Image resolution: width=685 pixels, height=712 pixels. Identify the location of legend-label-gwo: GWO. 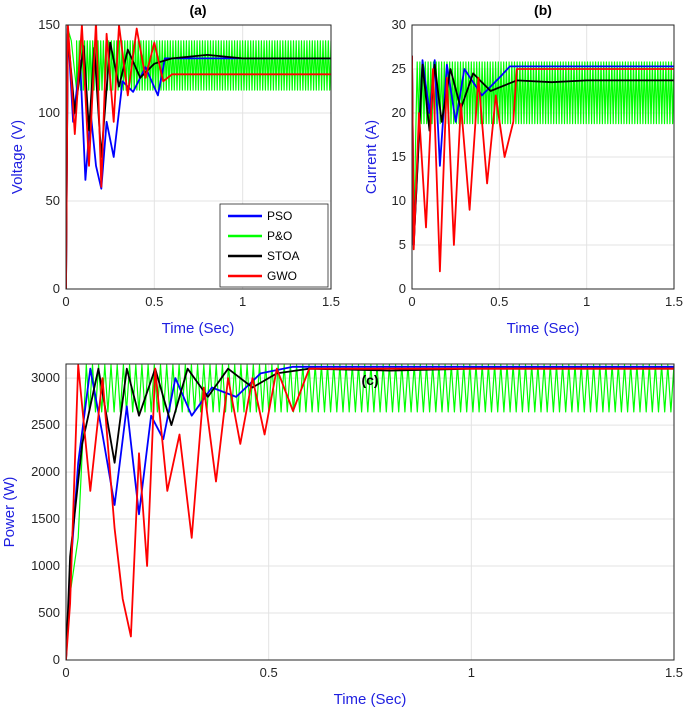
(282, 276).